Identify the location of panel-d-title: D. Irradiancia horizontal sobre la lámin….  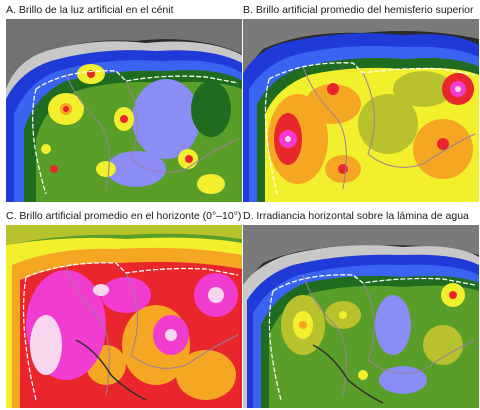
(356, 216).